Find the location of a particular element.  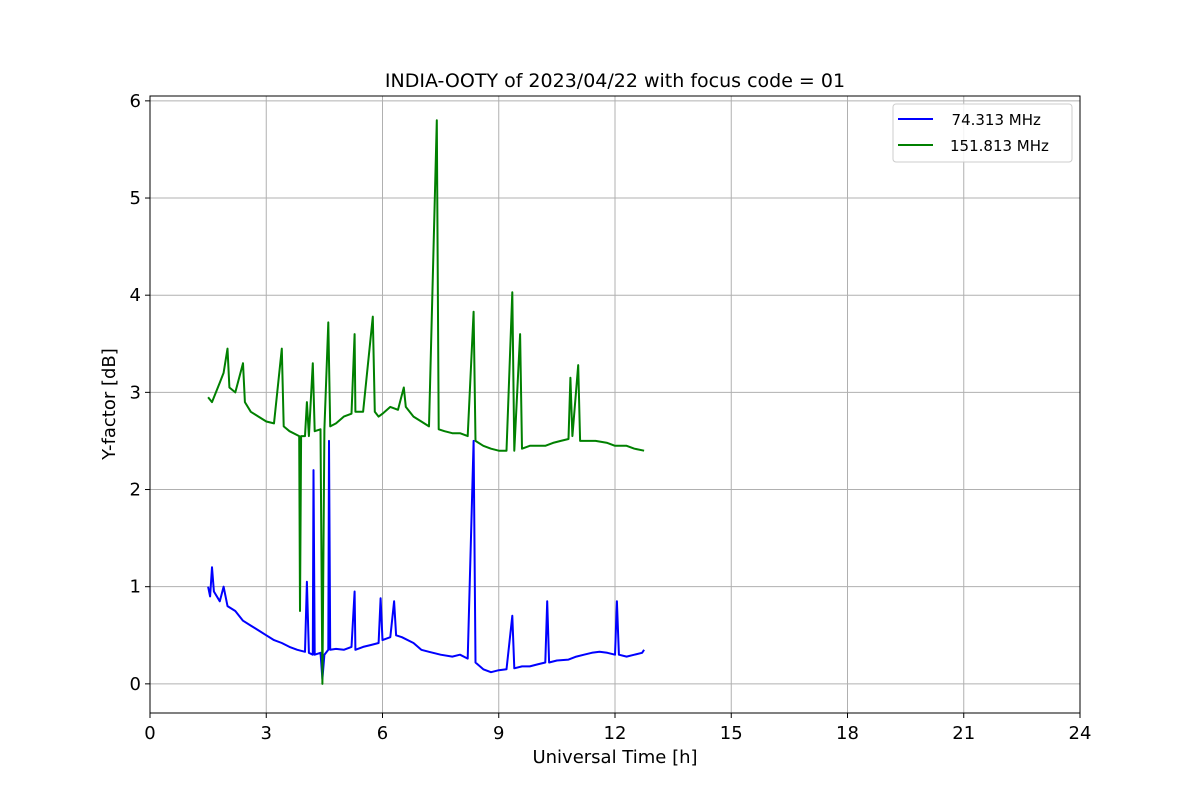

y-tick-label: 2 is located at coordinates (135, 490).